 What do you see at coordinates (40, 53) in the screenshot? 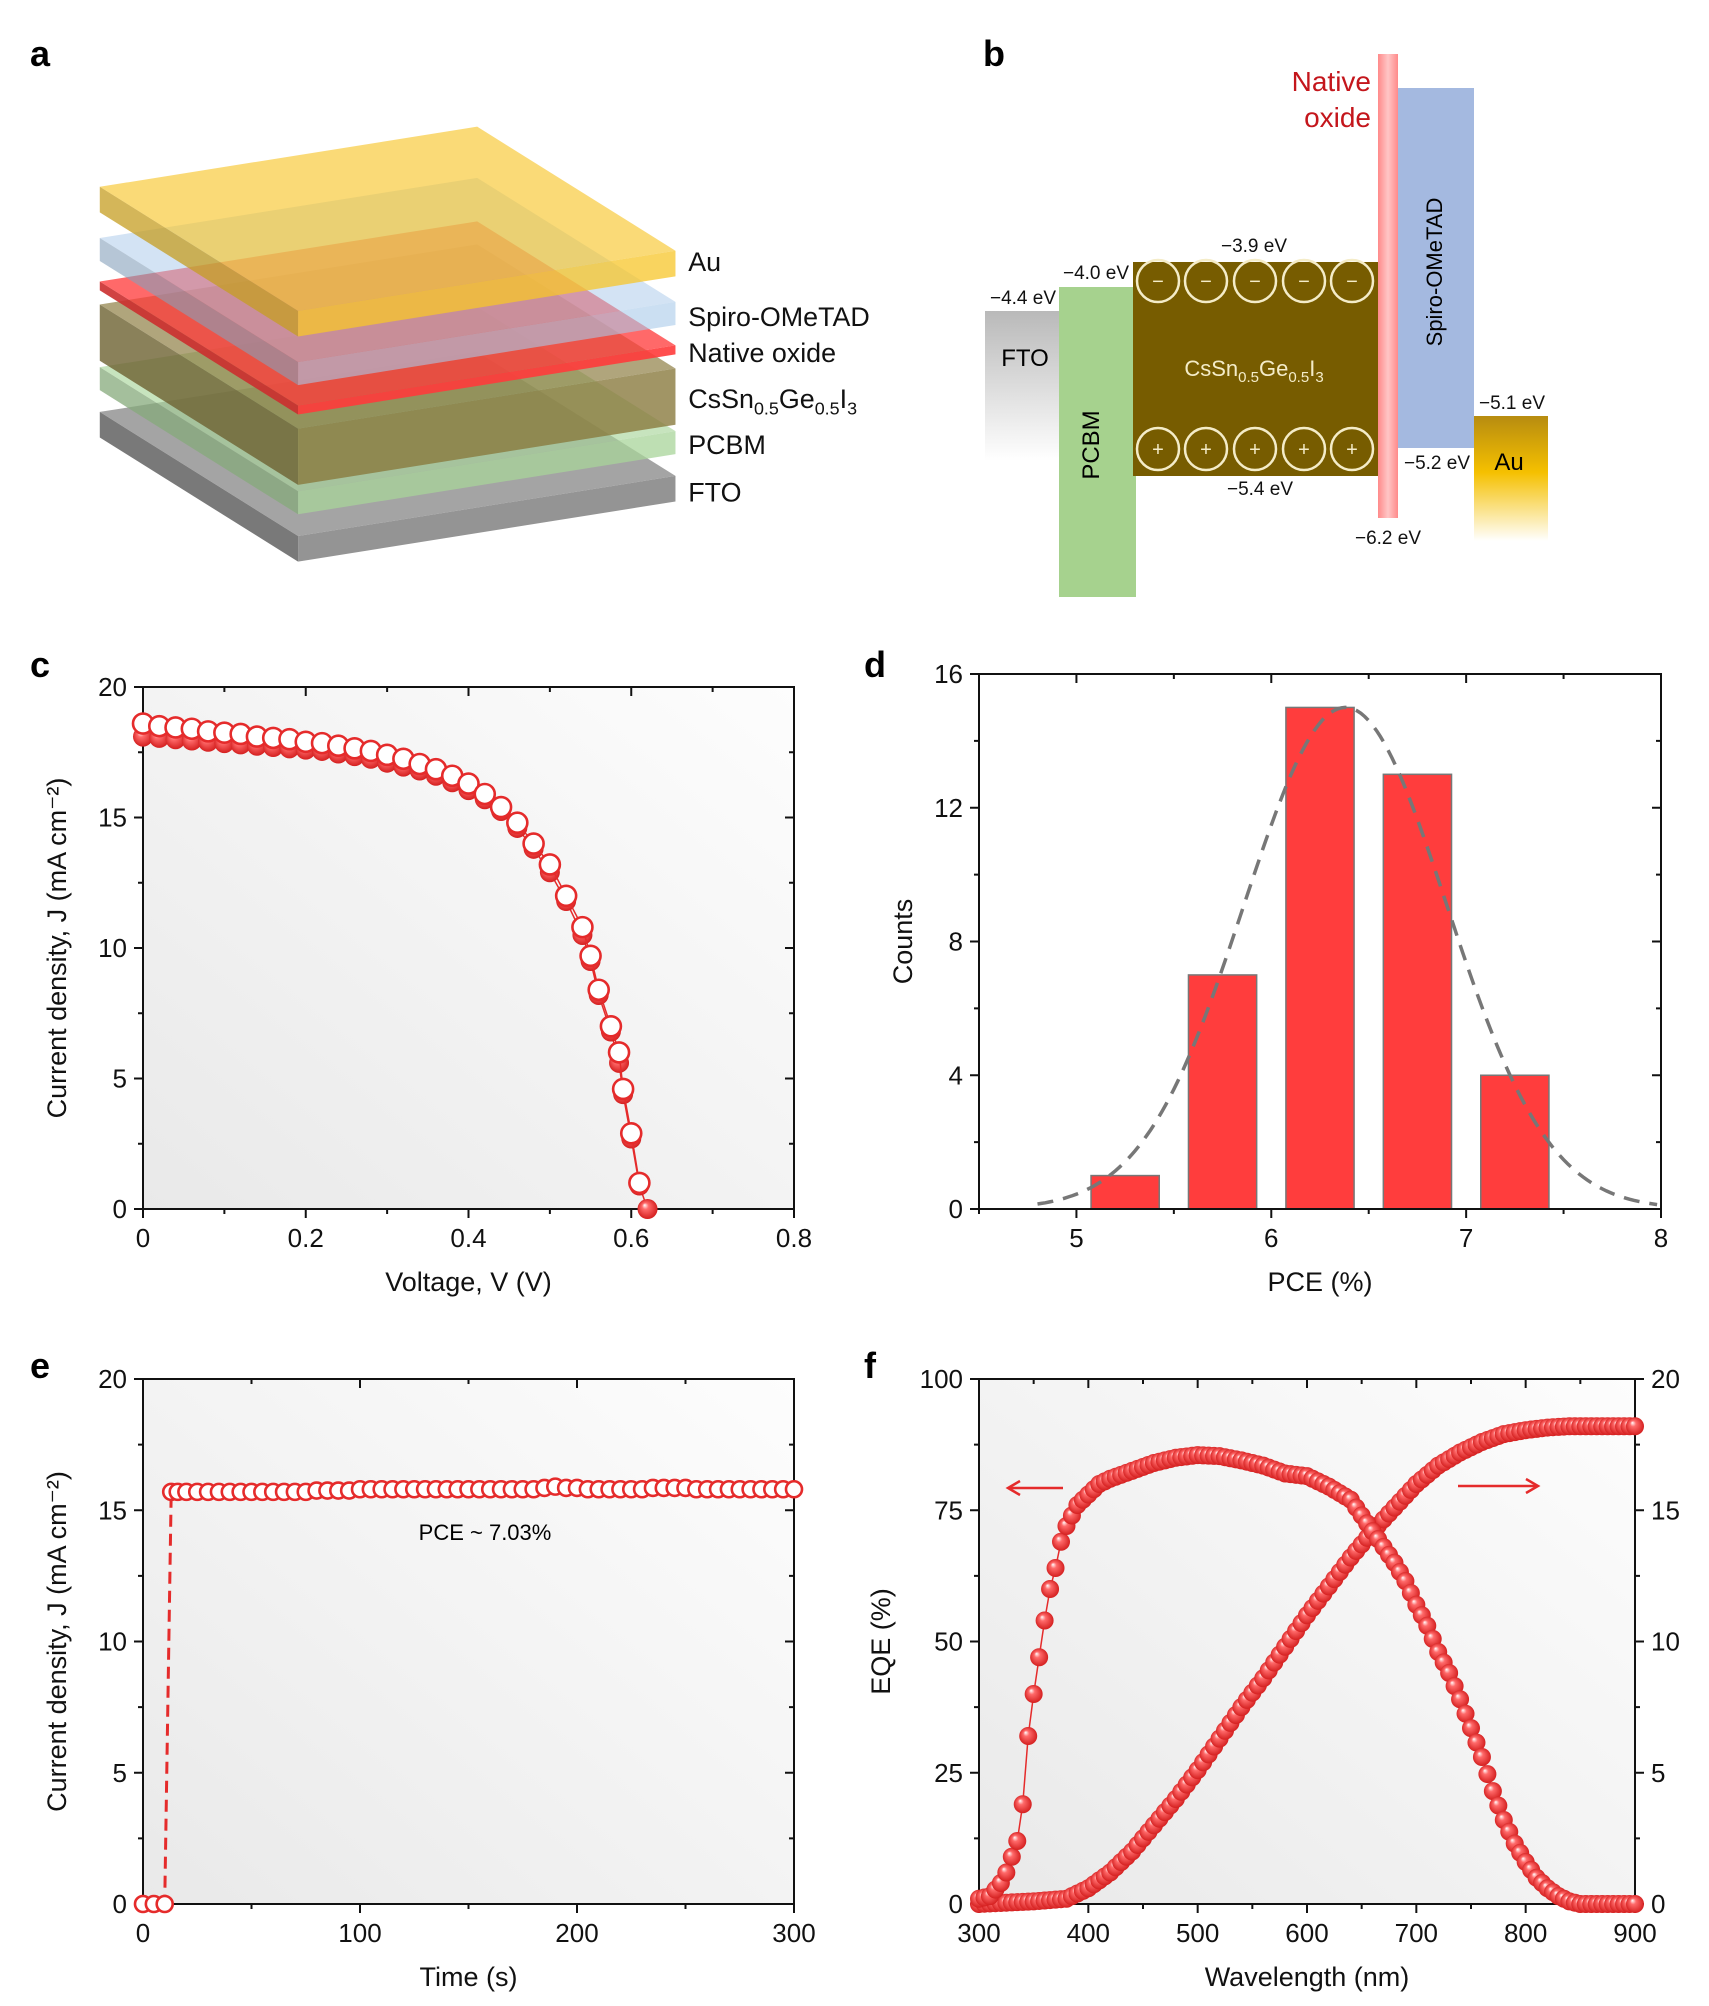
I see `panel-label-a: a` at bounding box center [40, 53].